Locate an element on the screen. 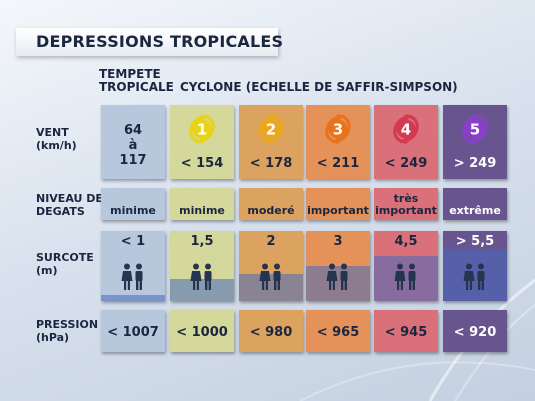  pression-value-cat2: < 980 is located at coordinates (271, 332).